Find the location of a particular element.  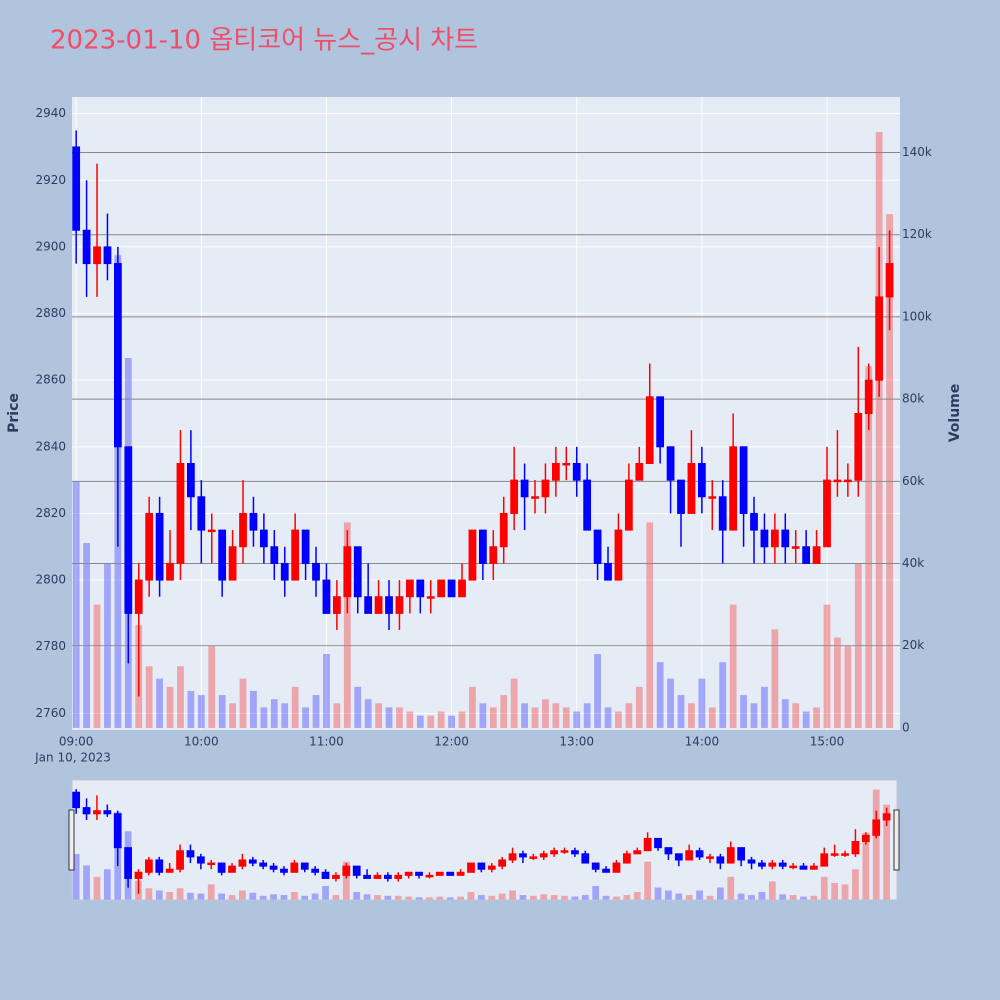

range-slider is located at coordinates (484, 840).